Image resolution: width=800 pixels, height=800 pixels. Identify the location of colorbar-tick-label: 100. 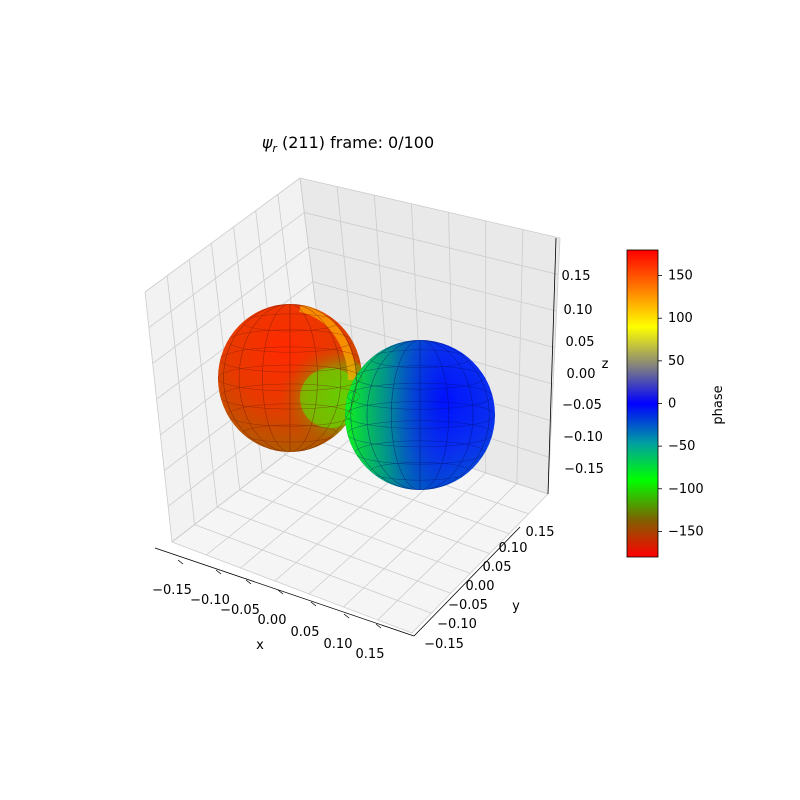
(680, 318).